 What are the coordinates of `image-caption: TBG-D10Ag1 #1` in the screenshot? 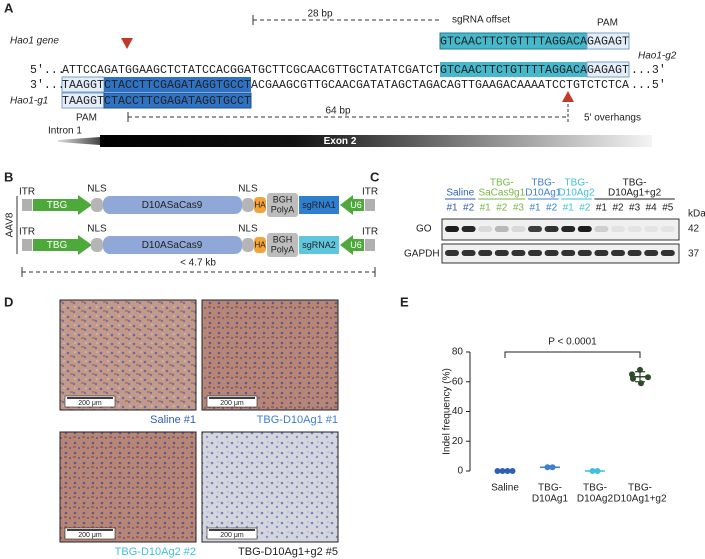 It's located at (297, 420).